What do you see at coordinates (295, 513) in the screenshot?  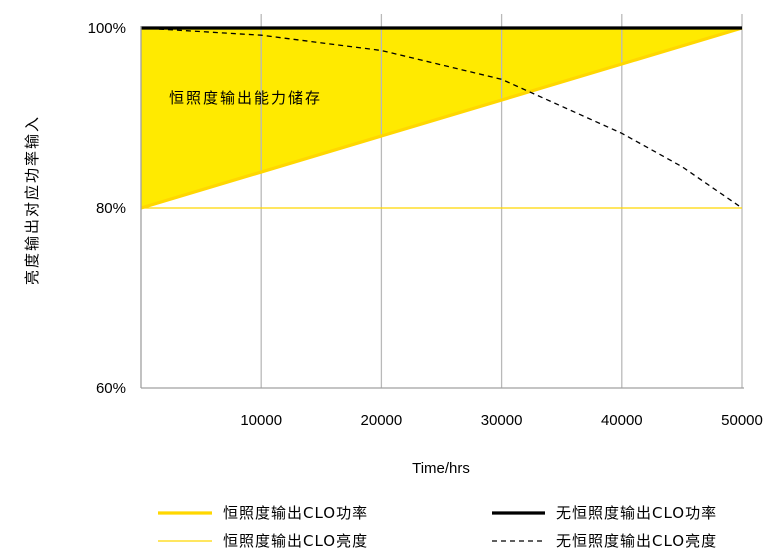 I see `legend-label-0: 恒照度输出CLO功率` at bounding box center [295, 513].